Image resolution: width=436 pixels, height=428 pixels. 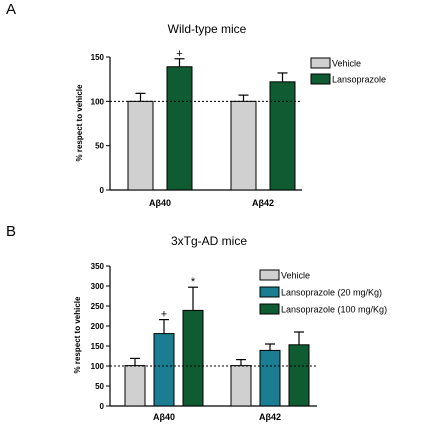 I want to click on legend-label: Lansoprazole, so click(x=359, y=80).